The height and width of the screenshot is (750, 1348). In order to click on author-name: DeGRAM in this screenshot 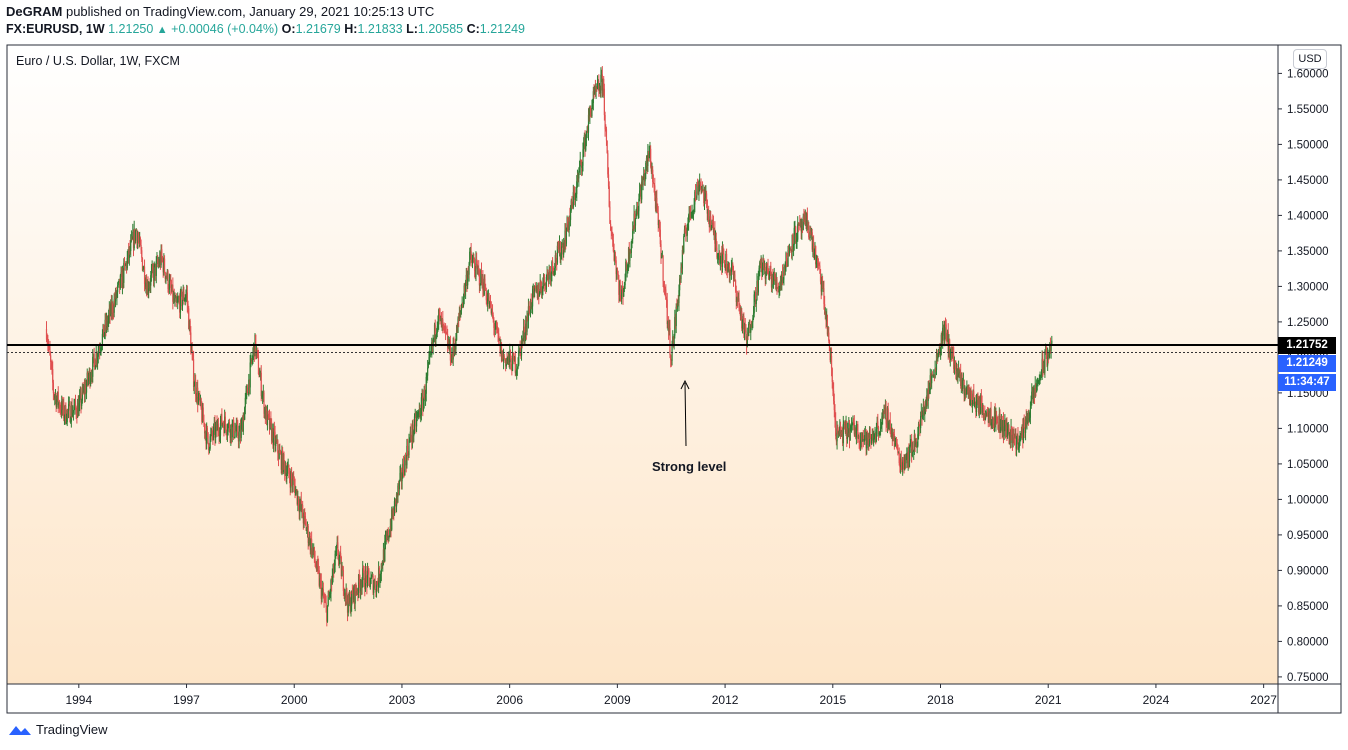, I will do `click(34, 11)`.